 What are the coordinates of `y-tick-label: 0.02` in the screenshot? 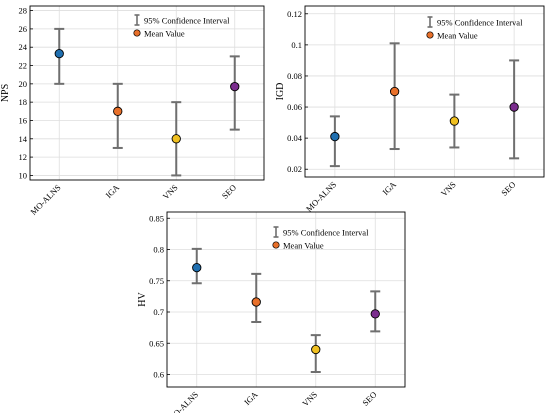 It's located at (294, 169).